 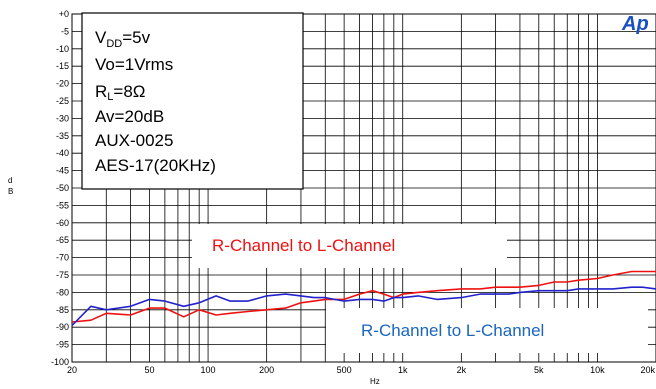 I want to click on x-tick-label: 200, so click(x=266, y=370).